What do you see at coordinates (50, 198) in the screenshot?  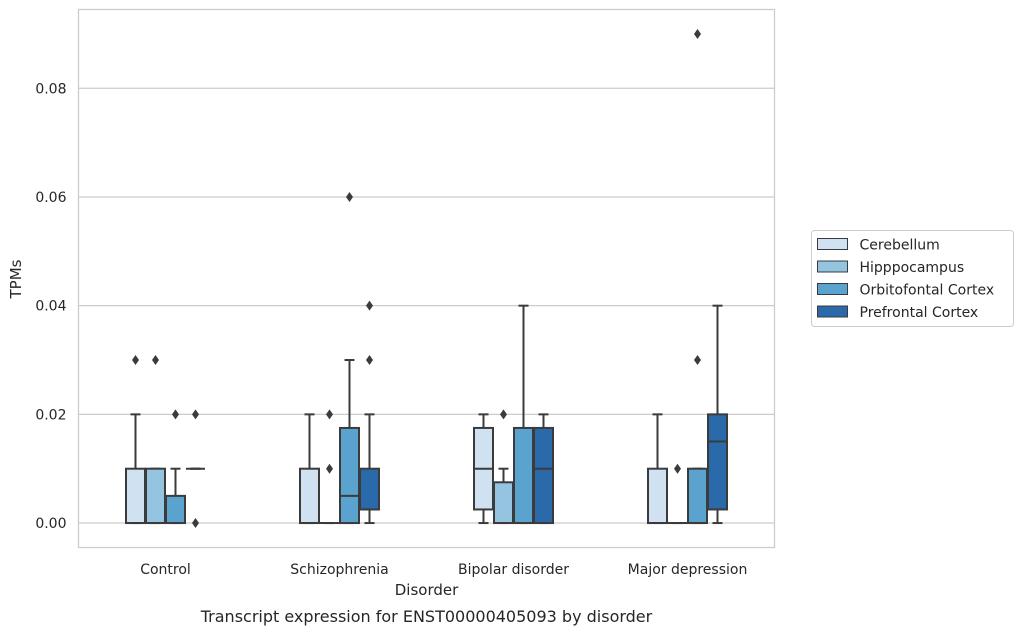 I see `y-tick-label: 0.06` at bounding box center [50, 198].